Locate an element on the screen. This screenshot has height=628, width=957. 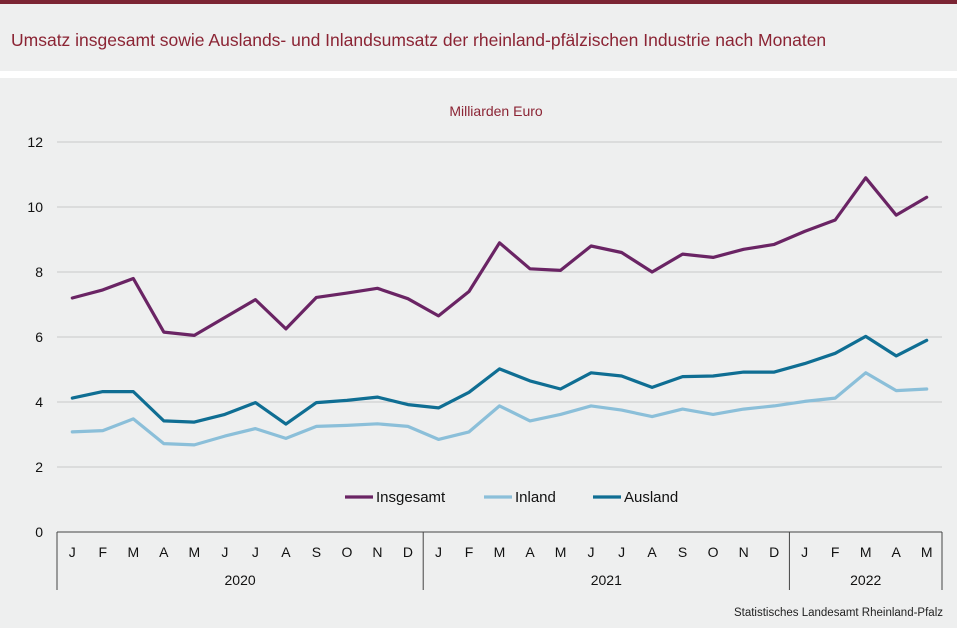
series-line-ausland is located at coordinates (499, 380).